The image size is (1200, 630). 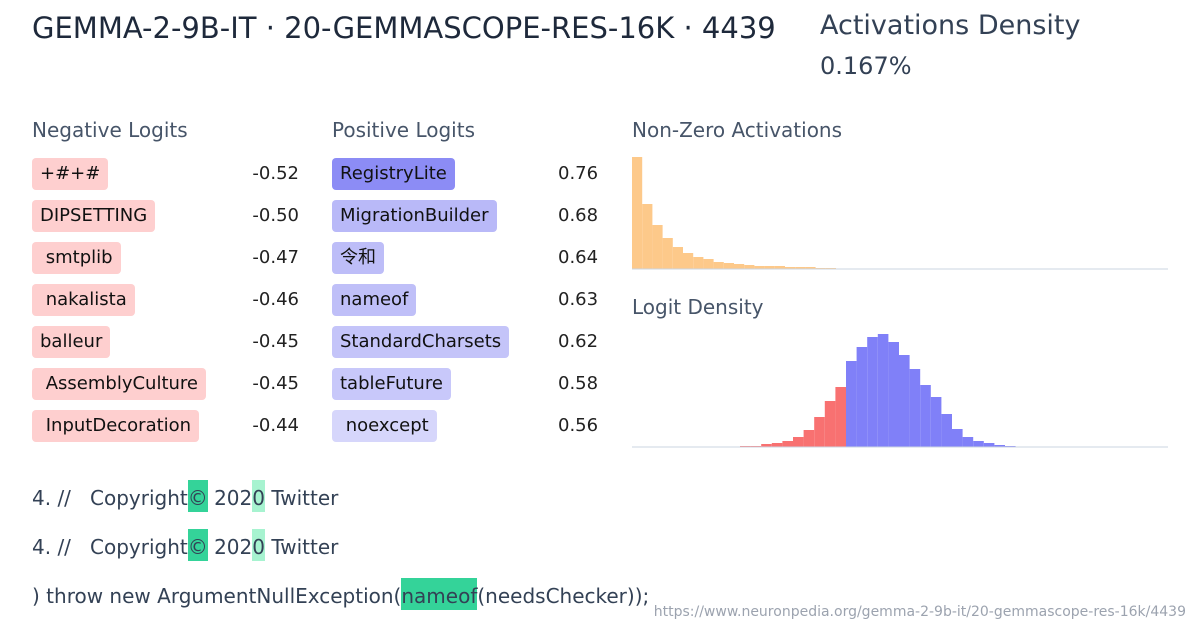 I want to click on example-token: nameof, so click(x=439, y=594).